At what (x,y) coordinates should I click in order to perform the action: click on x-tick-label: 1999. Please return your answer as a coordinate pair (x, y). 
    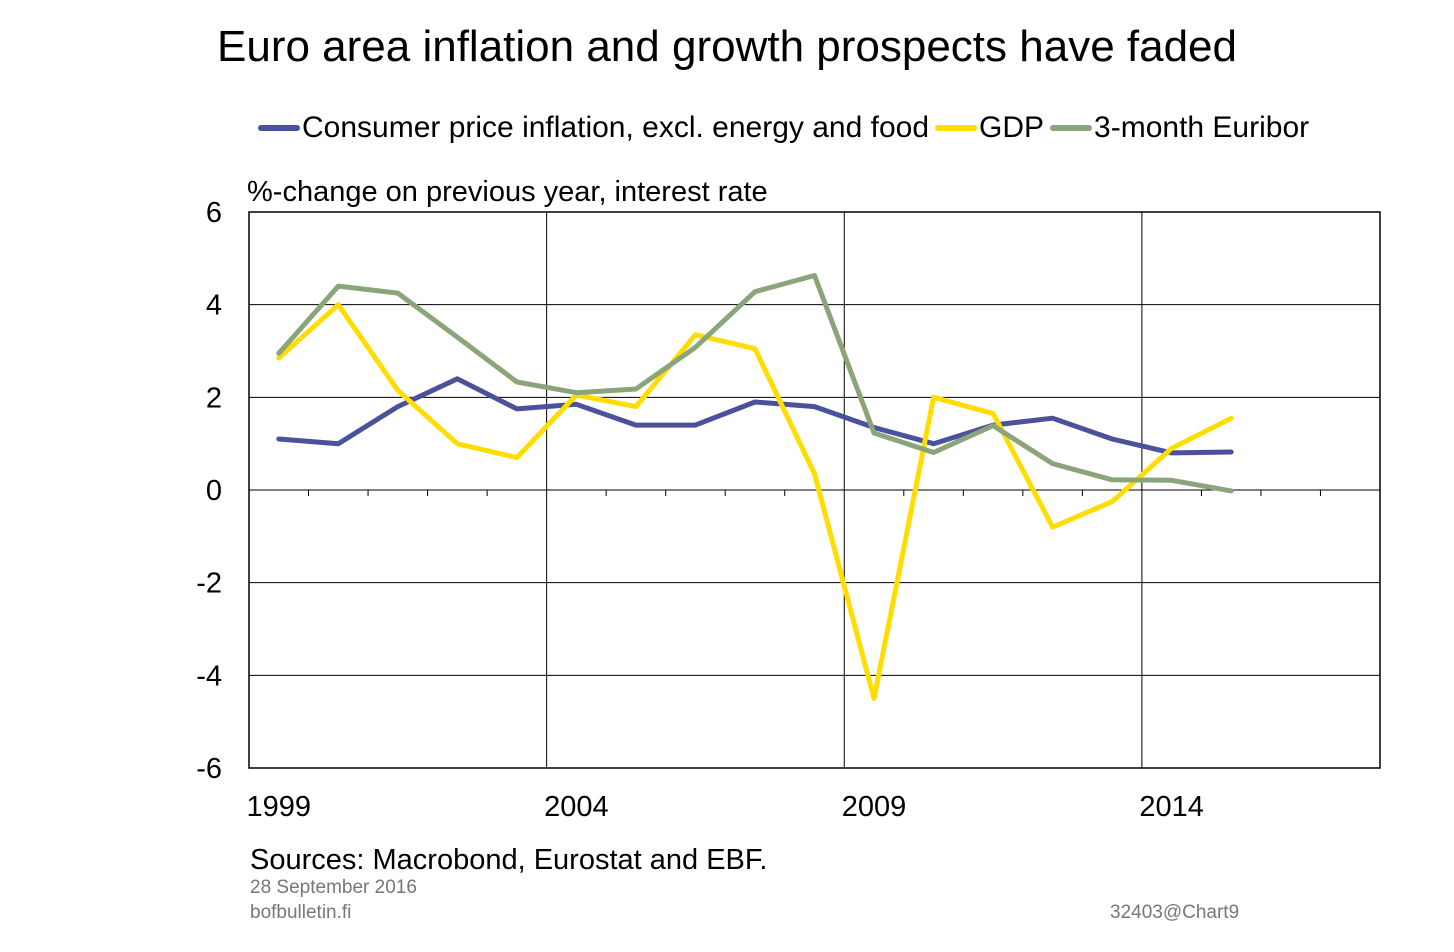
    Looking at the image, I should click on (279, 807).